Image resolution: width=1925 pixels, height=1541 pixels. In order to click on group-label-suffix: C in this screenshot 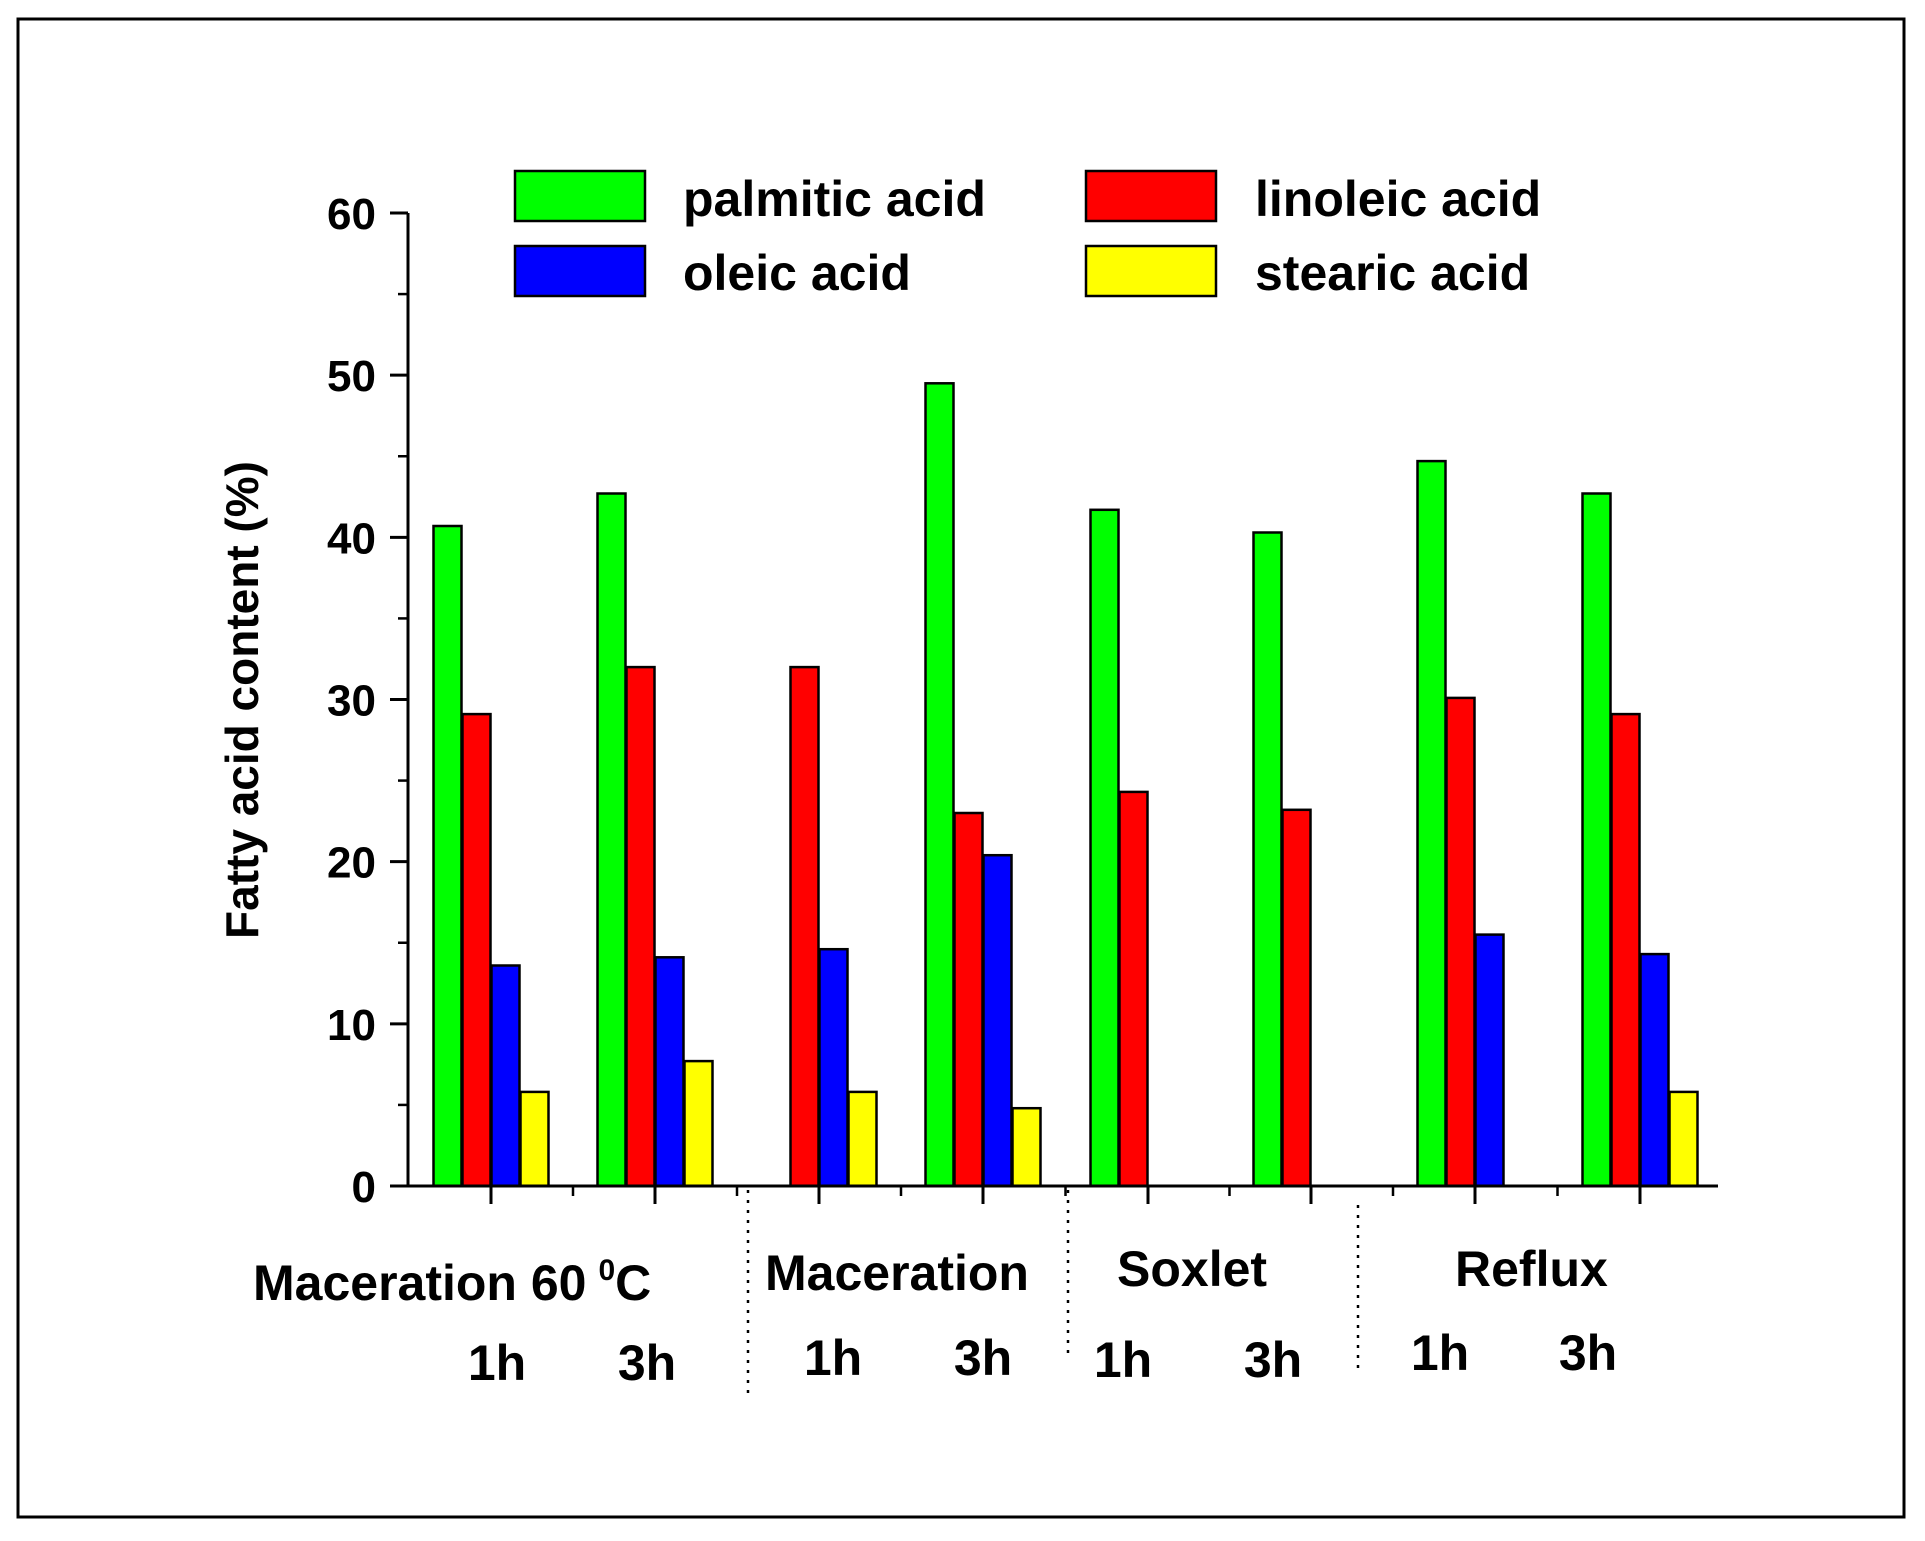, I will do `click(633, 1283)`.